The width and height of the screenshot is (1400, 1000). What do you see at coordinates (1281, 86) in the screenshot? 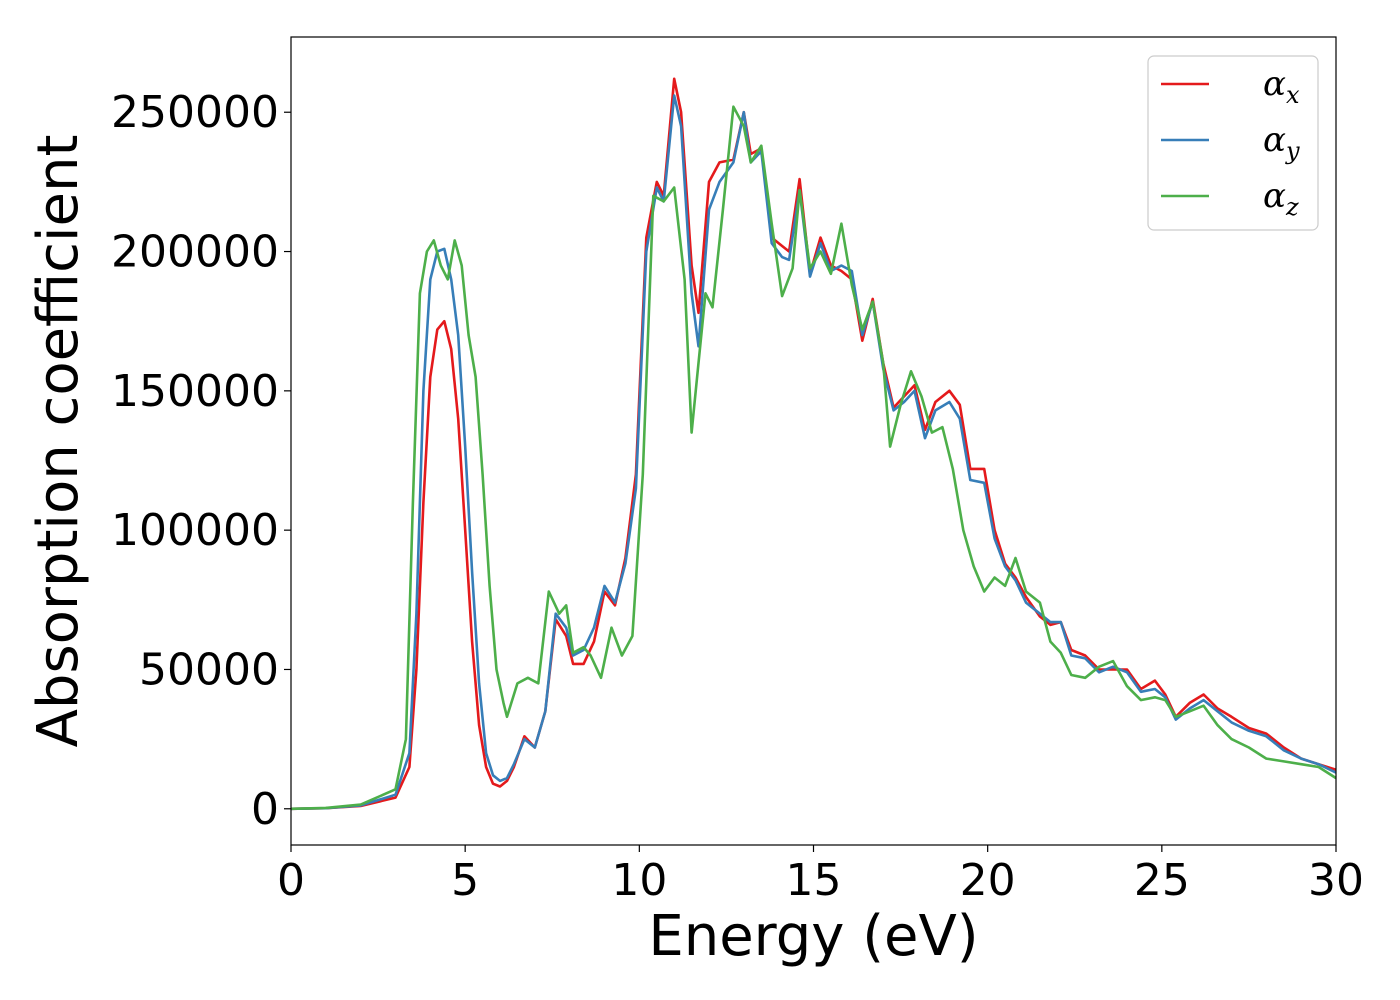
I see `legend-label-x: αx` at bounding box center [1281, 86].